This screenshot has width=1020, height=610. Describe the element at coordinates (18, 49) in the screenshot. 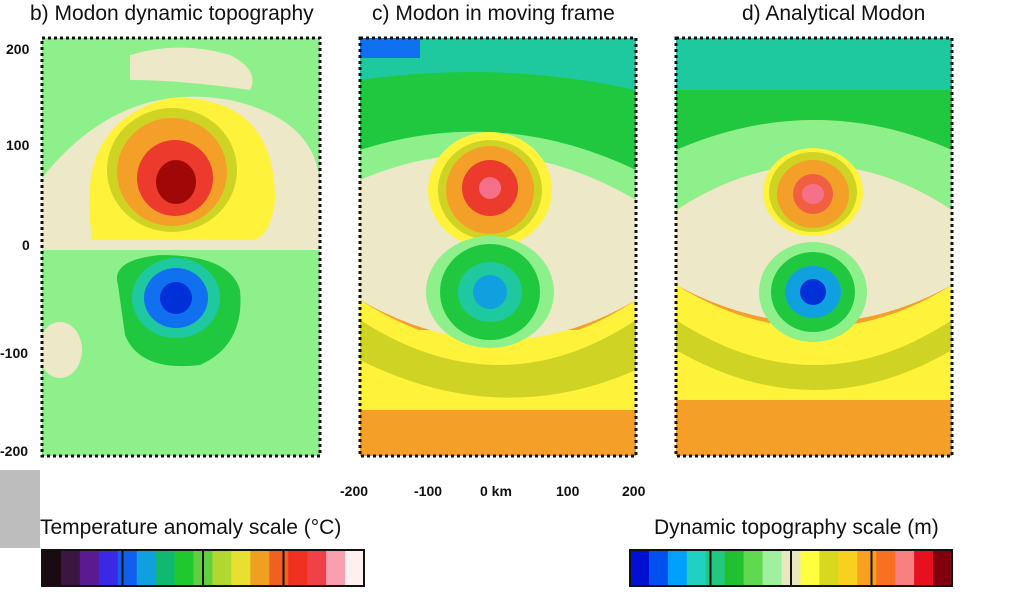

I see `y-tick-200: 200` at that location.